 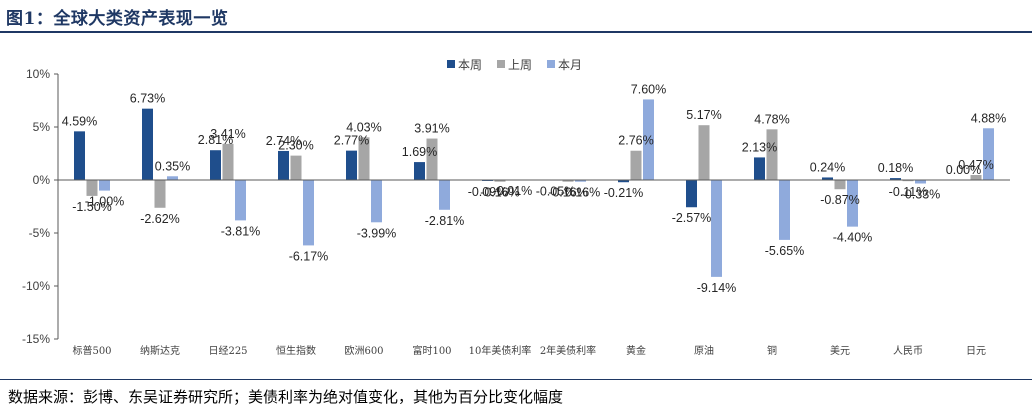 I want to click on legend-label: 本月, so click(x=570, y=65).